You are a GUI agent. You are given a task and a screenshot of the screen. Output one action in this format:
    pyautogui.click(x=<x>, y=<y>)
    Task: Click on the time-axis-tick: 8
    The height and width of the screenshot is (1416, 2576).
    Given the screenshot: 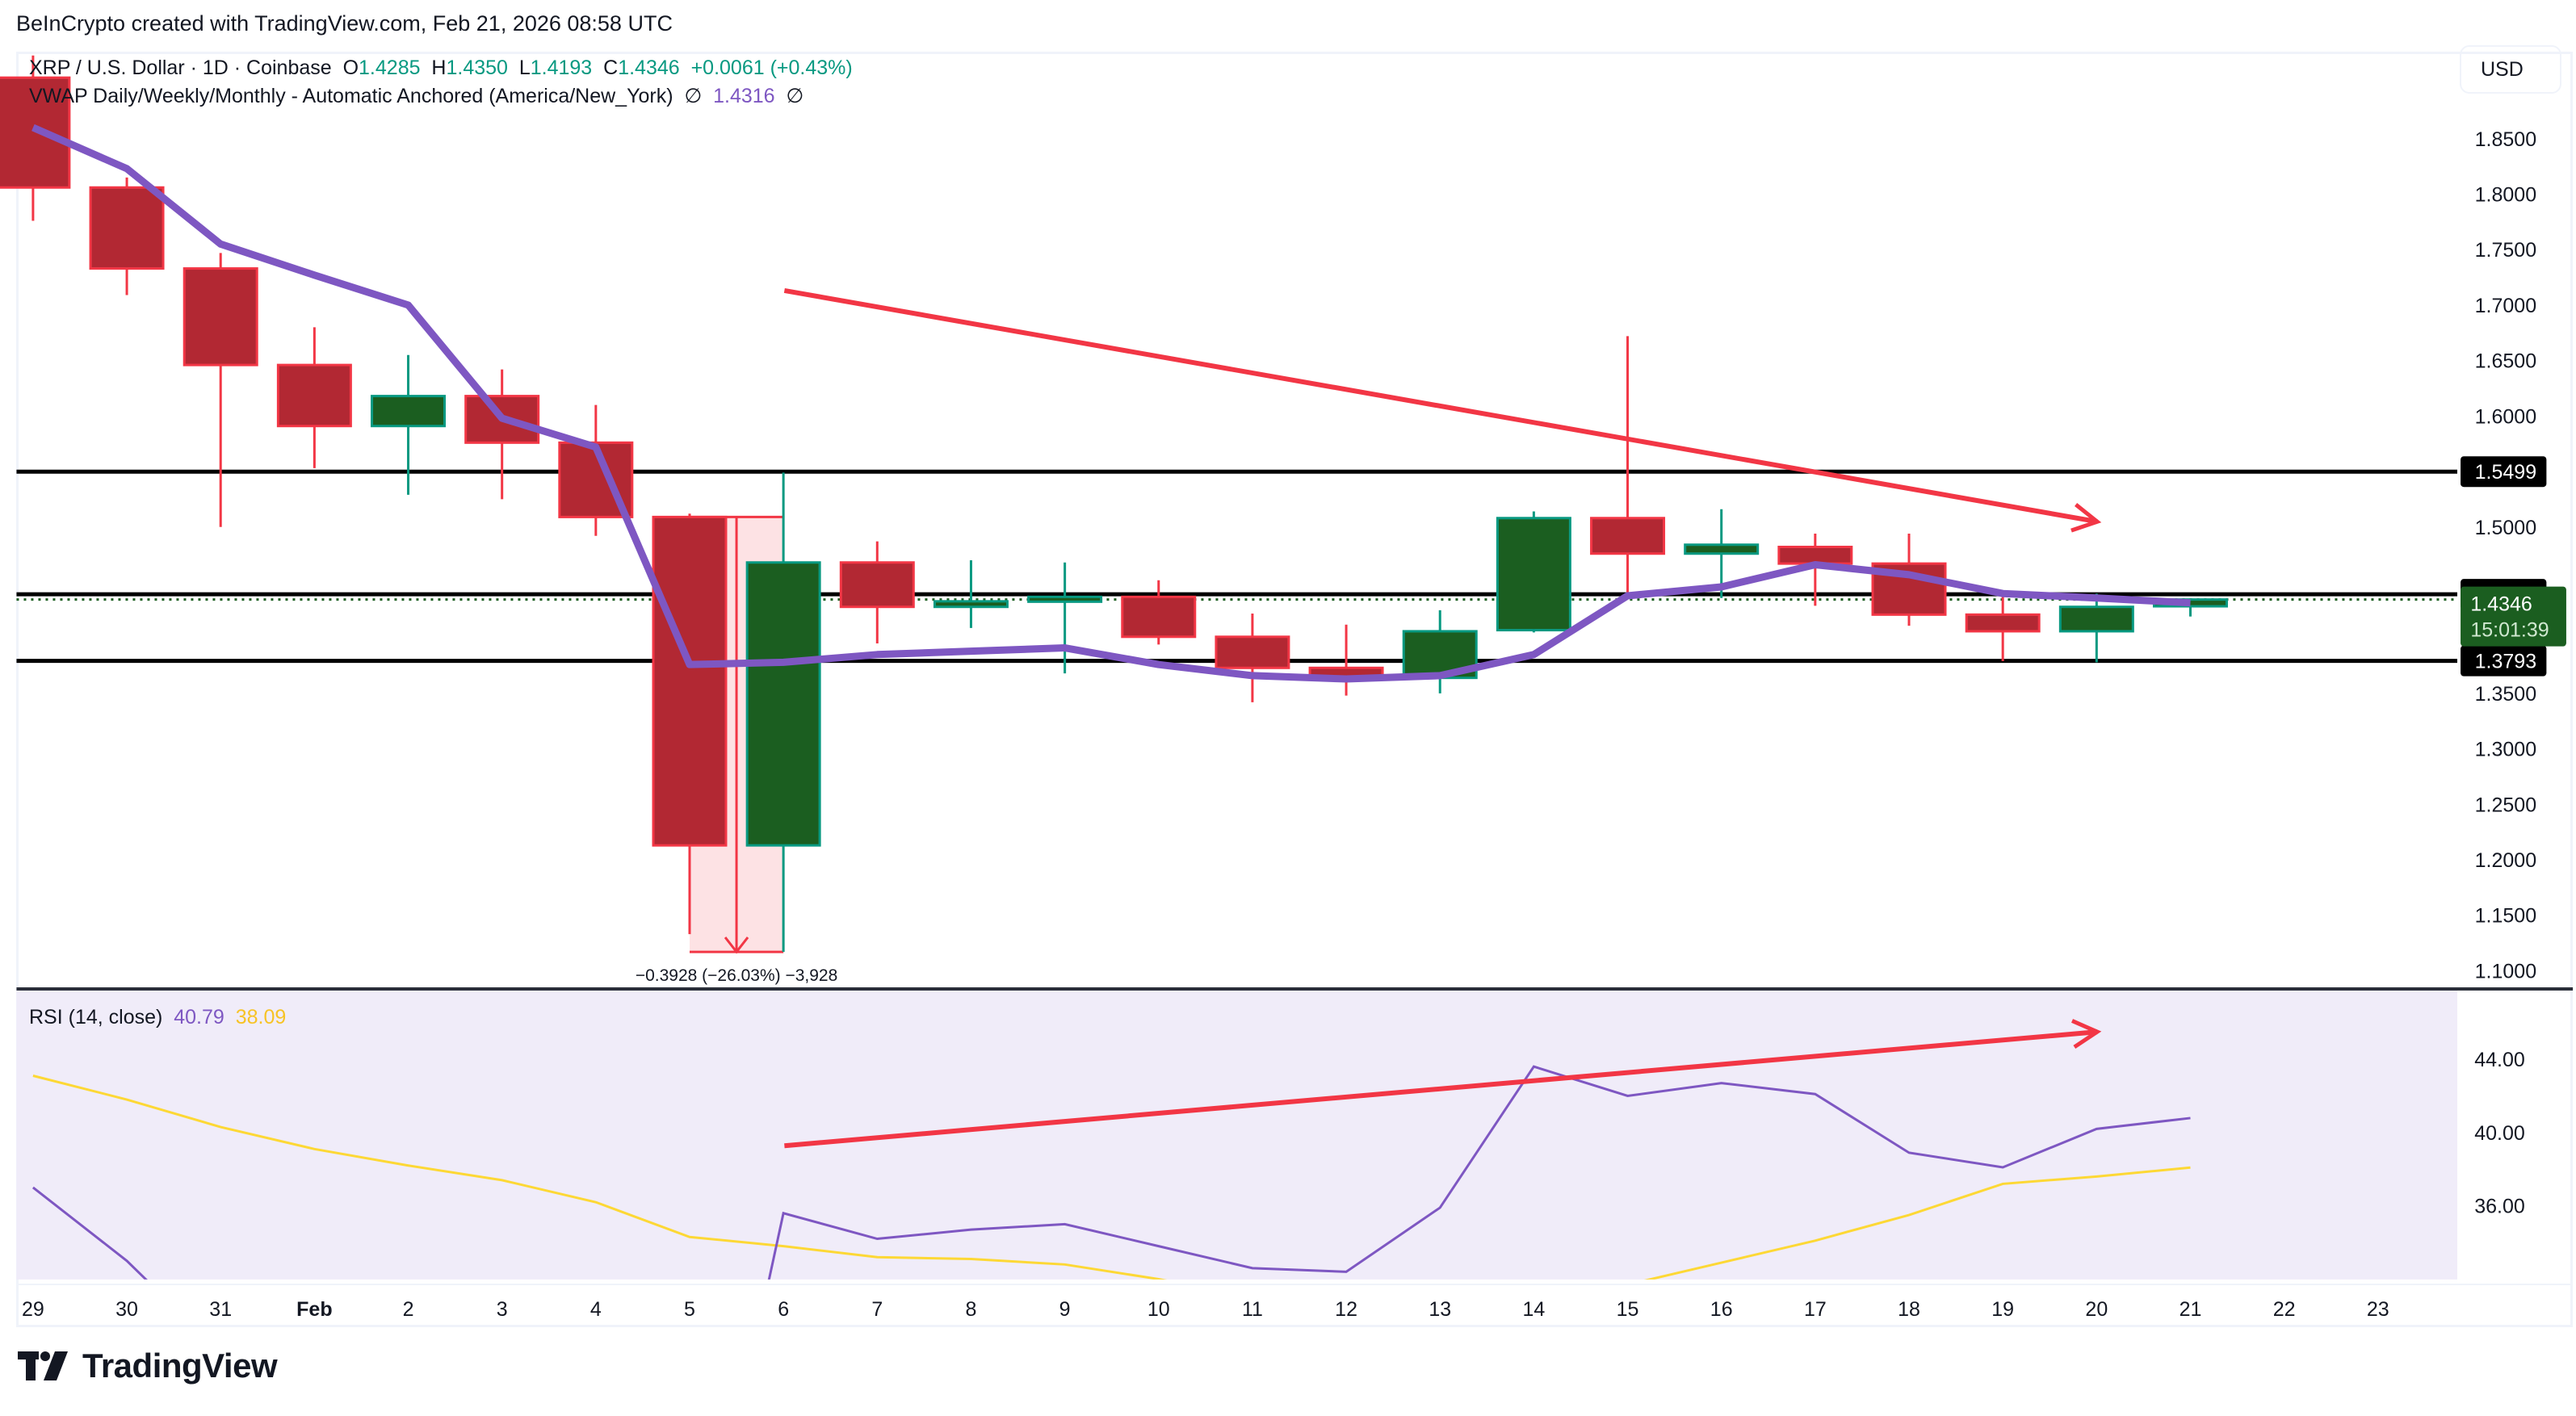 What is the action you would take?
    pyautogui.click(x=971, y=1309)
    